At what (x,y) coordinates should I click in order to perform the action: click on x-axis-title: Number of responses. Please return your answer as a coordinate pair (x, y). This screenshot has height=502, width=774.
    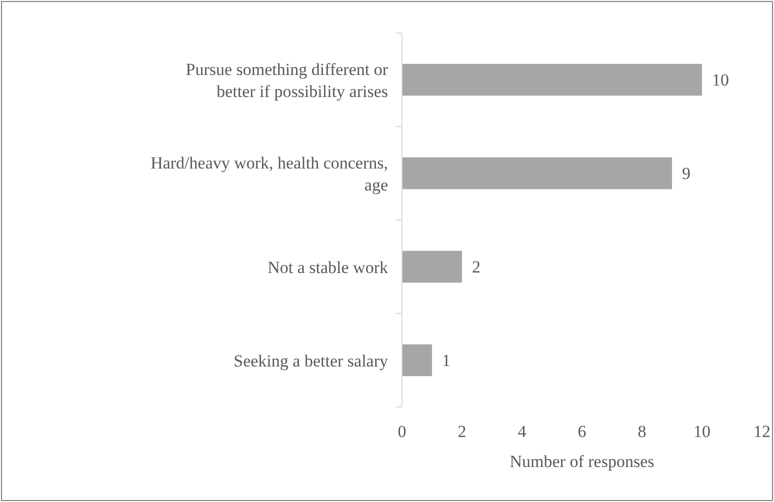
    Looking at the image, I should click on (582, 461).